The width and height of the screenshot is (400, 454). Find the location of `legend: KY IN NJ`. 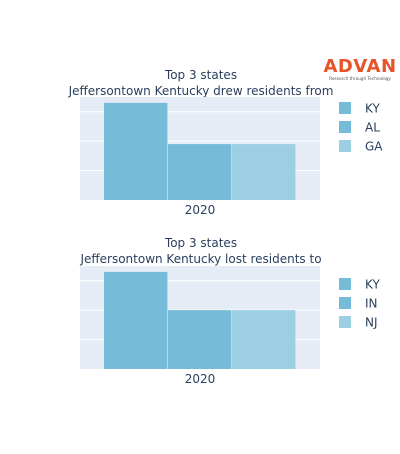

legend: KY IN NJ is located at coordinates (359, 304).